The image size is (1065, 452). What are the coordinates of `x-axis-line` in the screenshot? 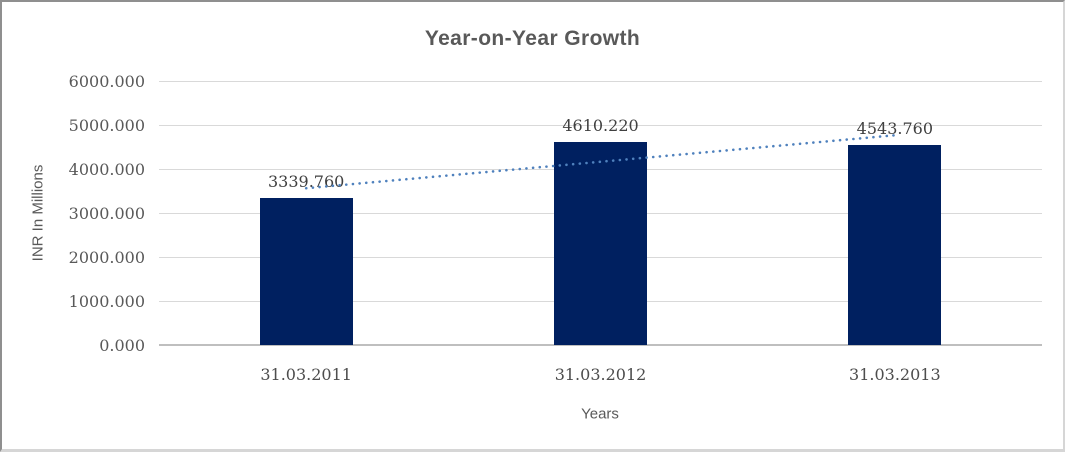 It's located at (600, 345).